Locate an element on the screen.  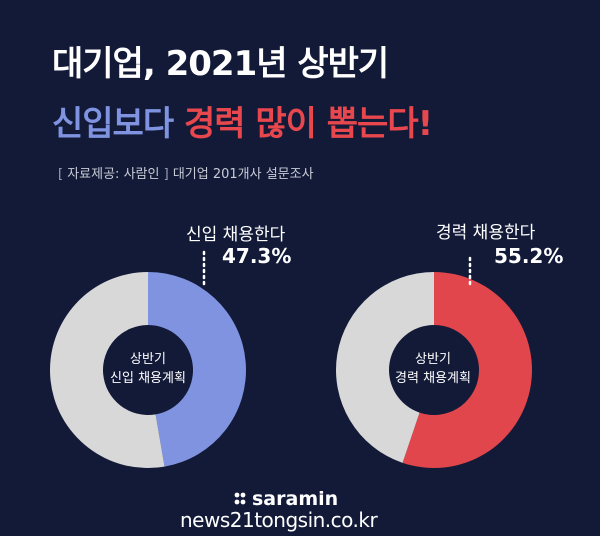
source-bracket-close: ] is located at coordinates (166, 174).